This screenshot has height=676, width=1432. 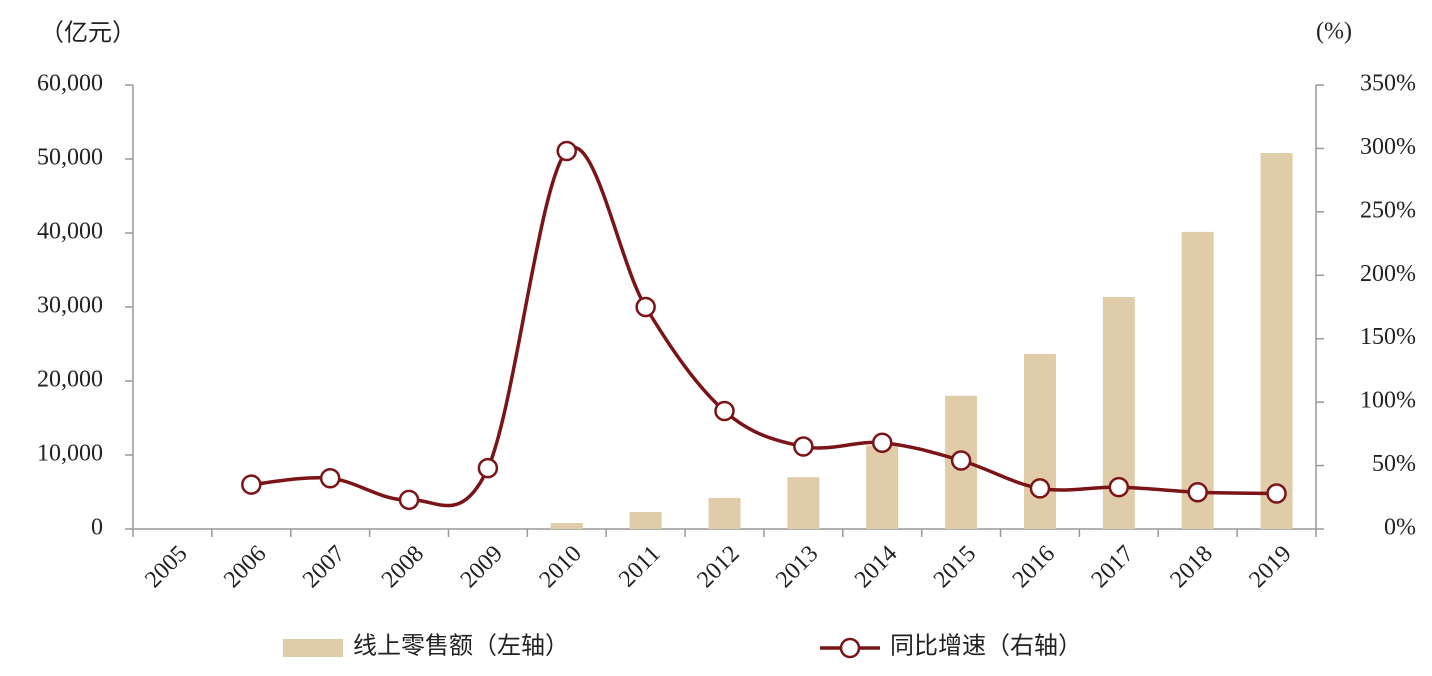 I want to click on y-tick-label: 20,000, so click(x=70, y=380).